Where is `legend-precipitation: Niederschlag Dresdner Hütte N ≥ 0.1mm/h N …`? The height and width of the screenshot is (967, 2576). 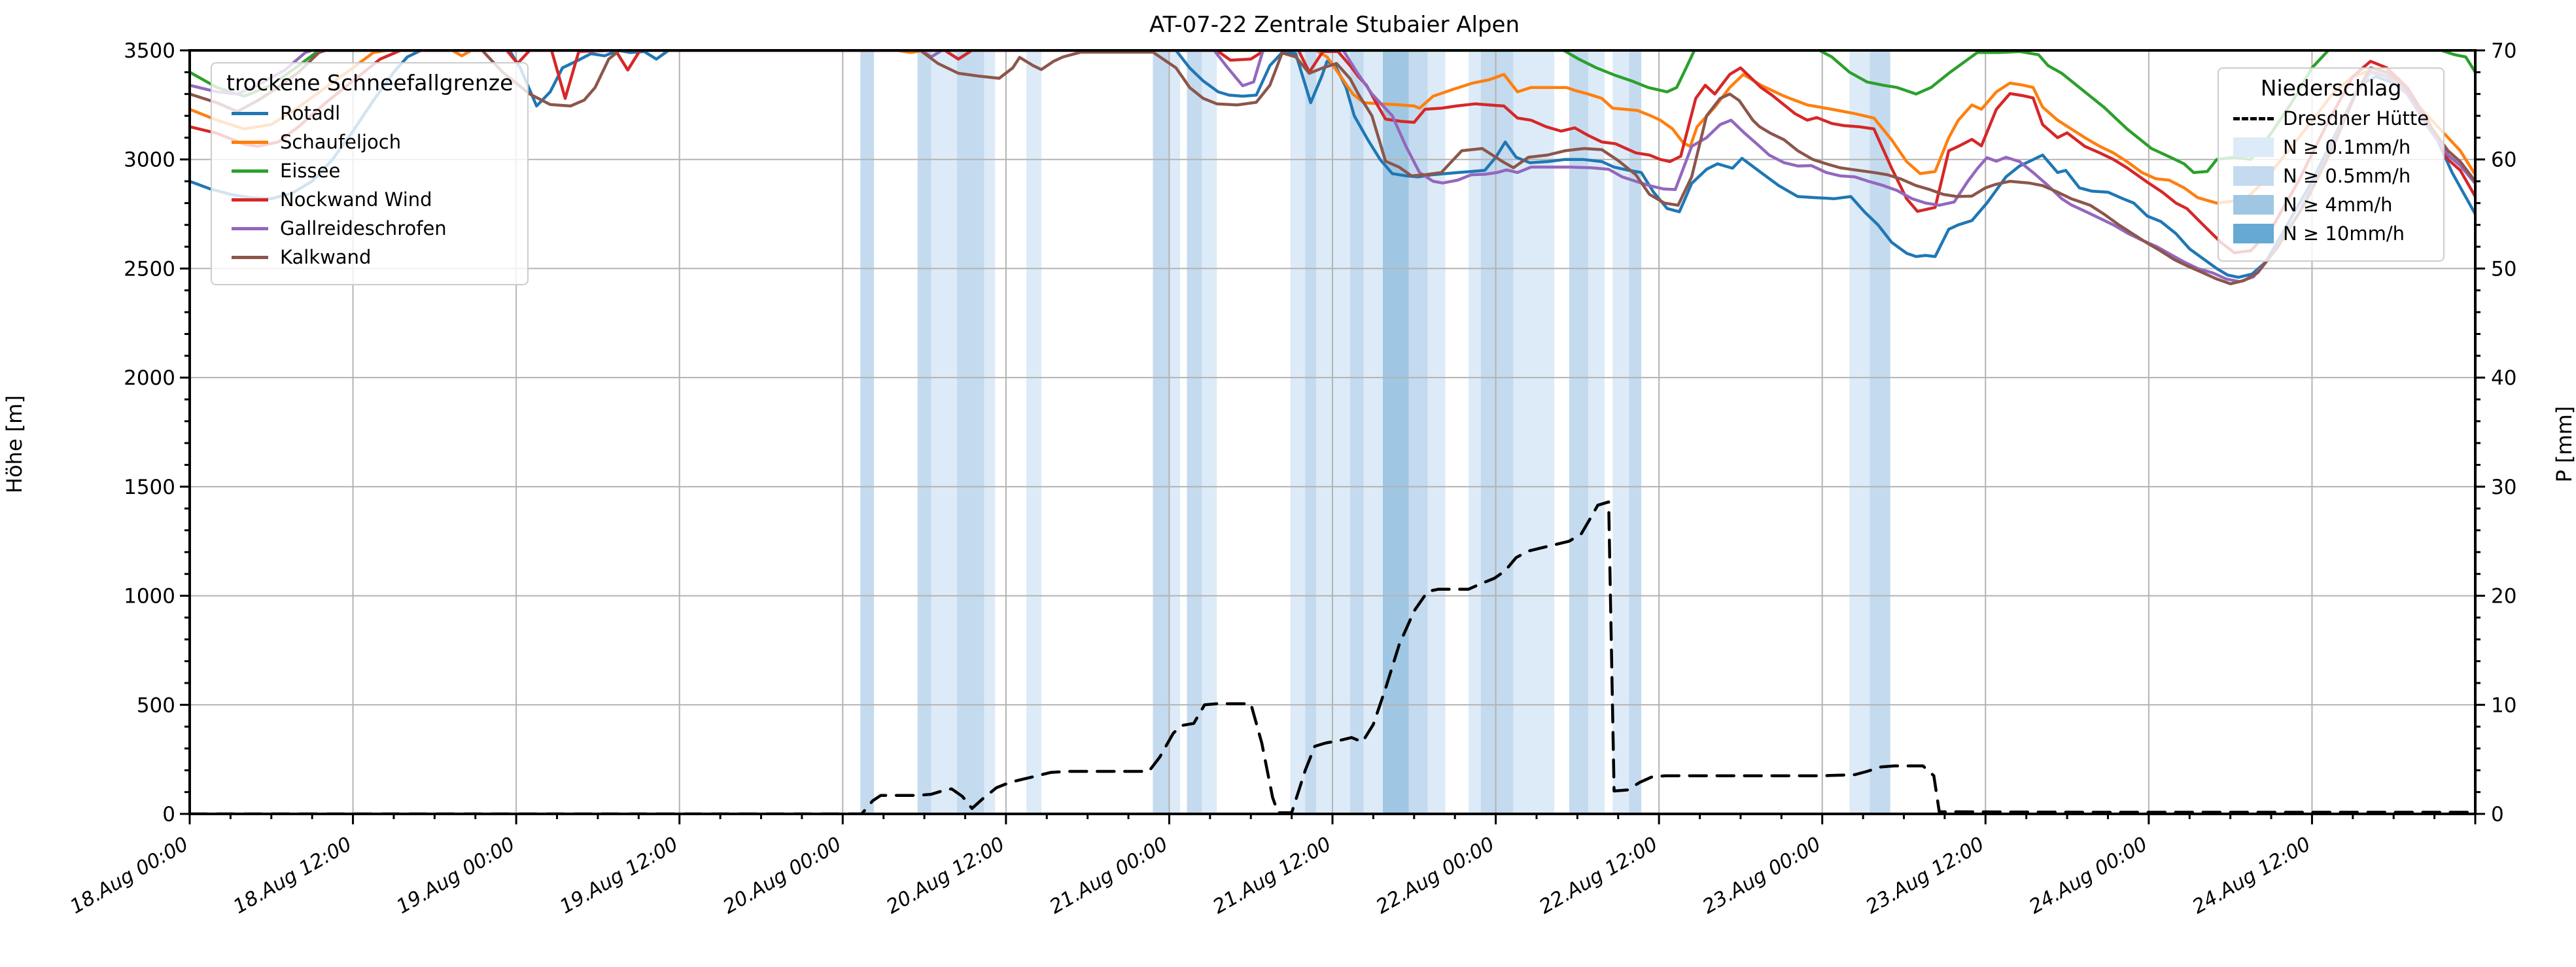
legend-precipitation: Niederschlag Dresdner Hütte N ≥ 0.1mm/h N … is located at coordinates (2331, 165).